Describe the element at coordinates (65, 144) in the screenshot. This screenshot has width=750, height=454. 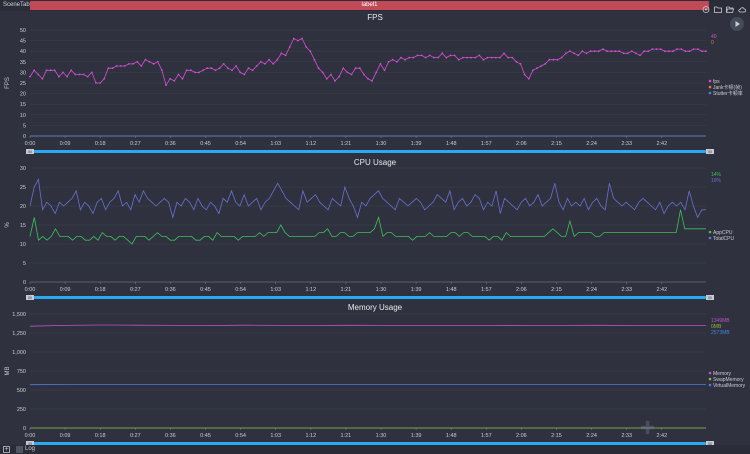
I see `x-tick-label: 0:09` at that location.